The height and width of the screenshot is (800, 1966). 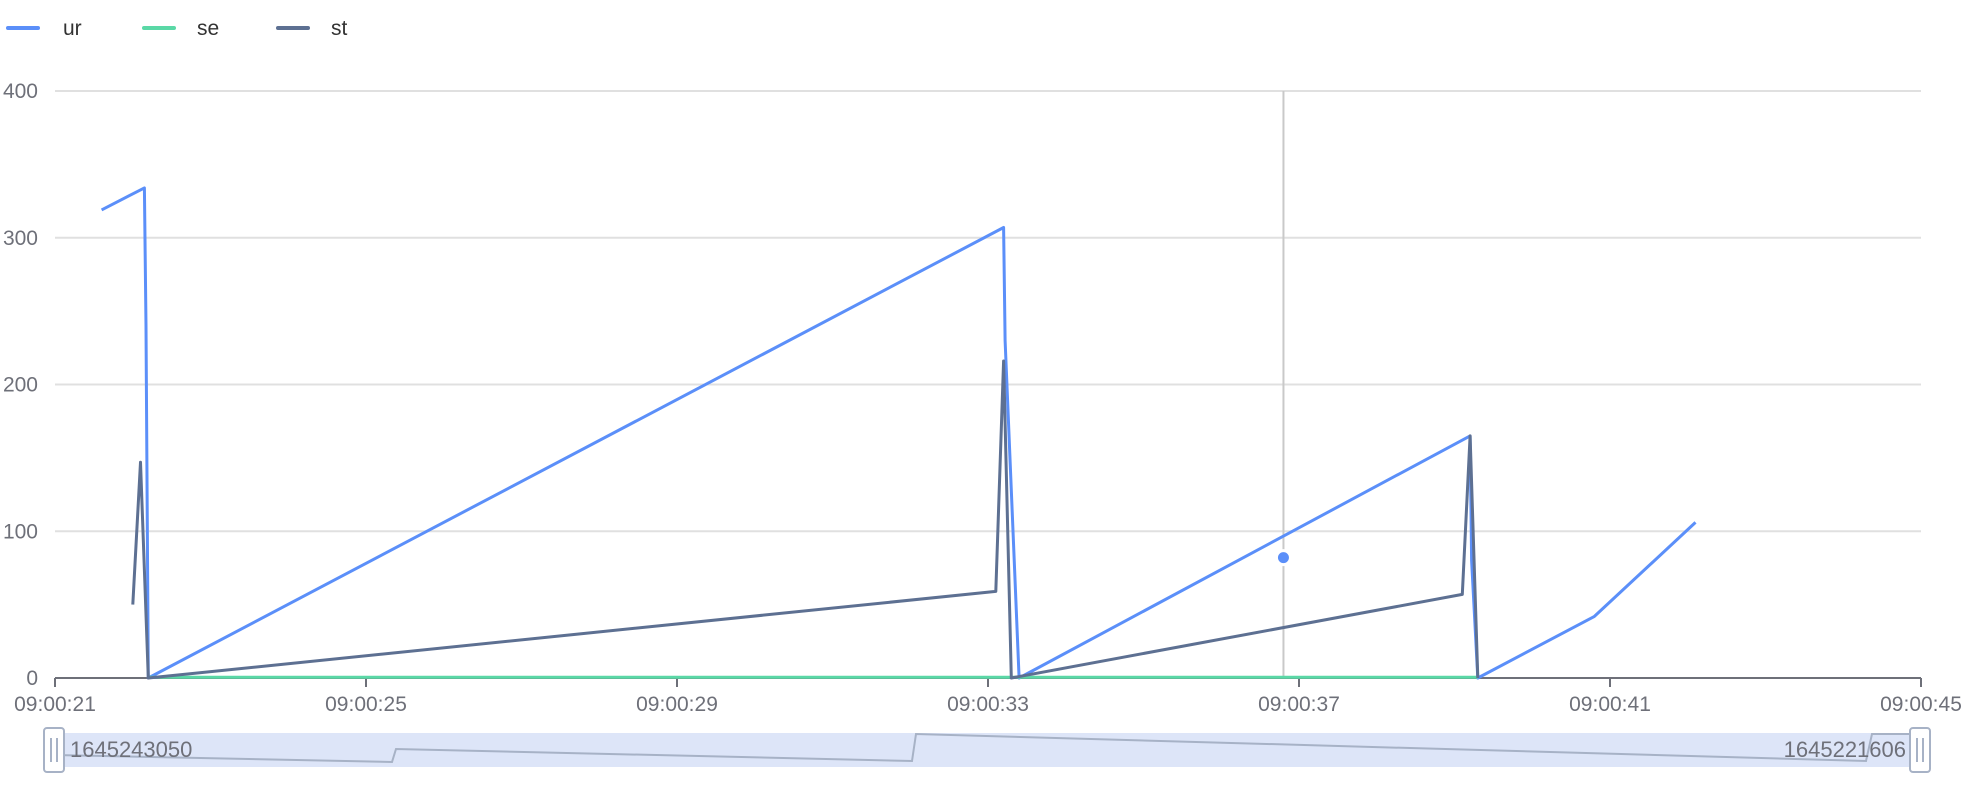 I want to click on datazoom-end-label: 1645221606, so click(x=1845, y=749).